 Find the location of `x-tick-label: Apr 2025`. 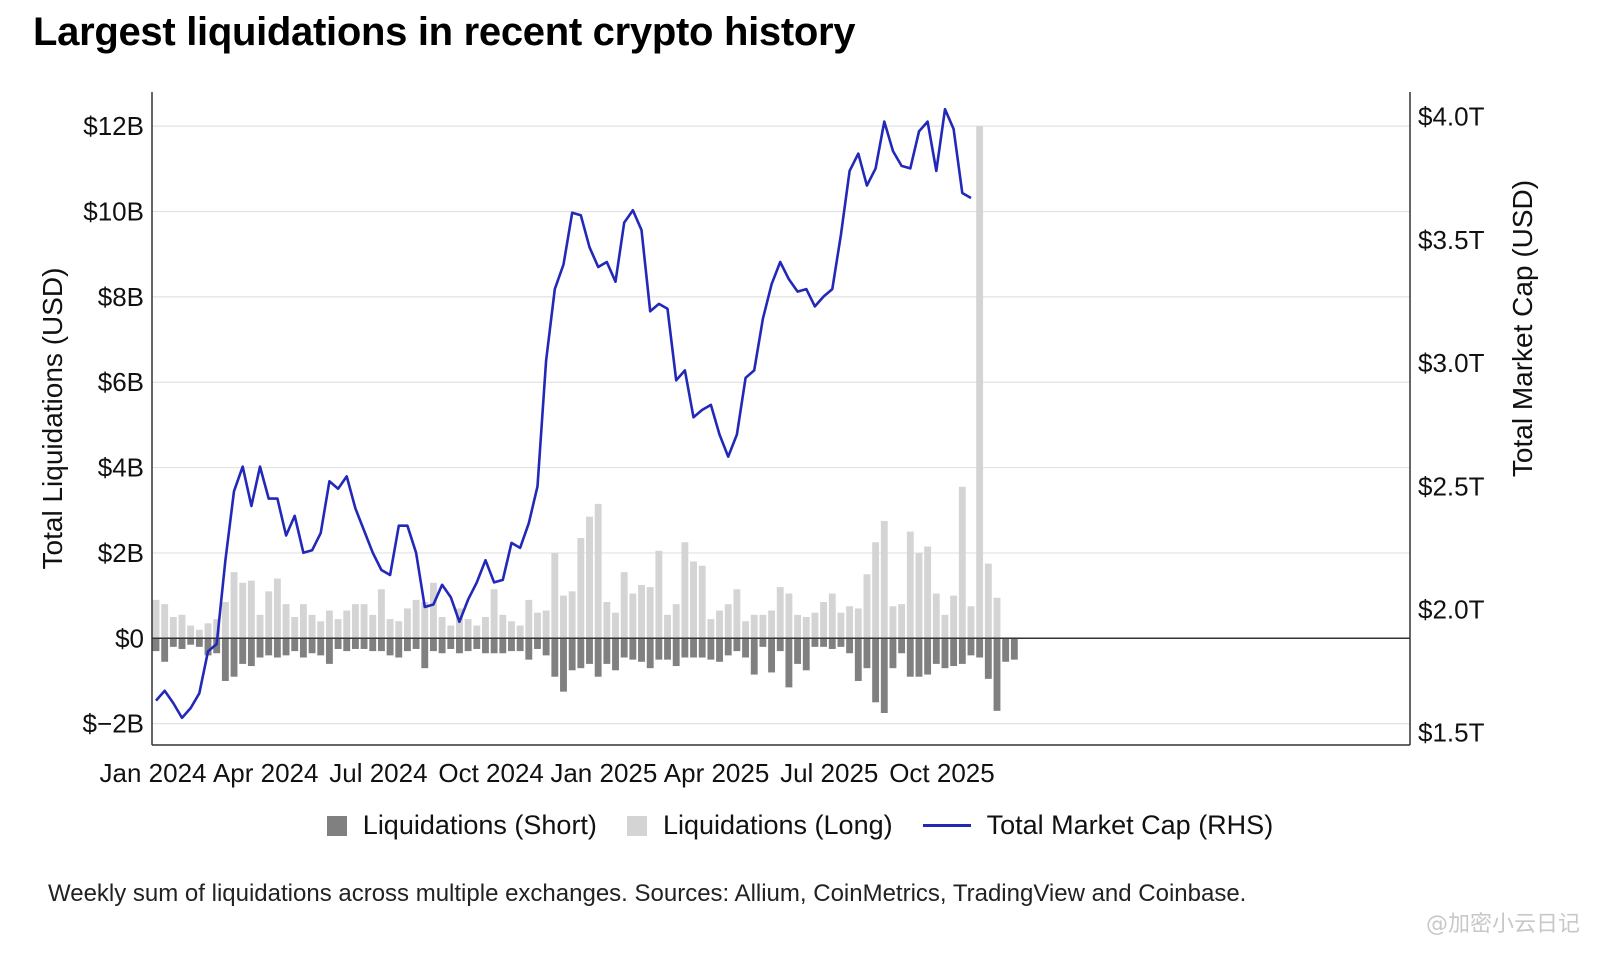

x-tick-label: Apr 2025 is located at coordinates (717, 773).